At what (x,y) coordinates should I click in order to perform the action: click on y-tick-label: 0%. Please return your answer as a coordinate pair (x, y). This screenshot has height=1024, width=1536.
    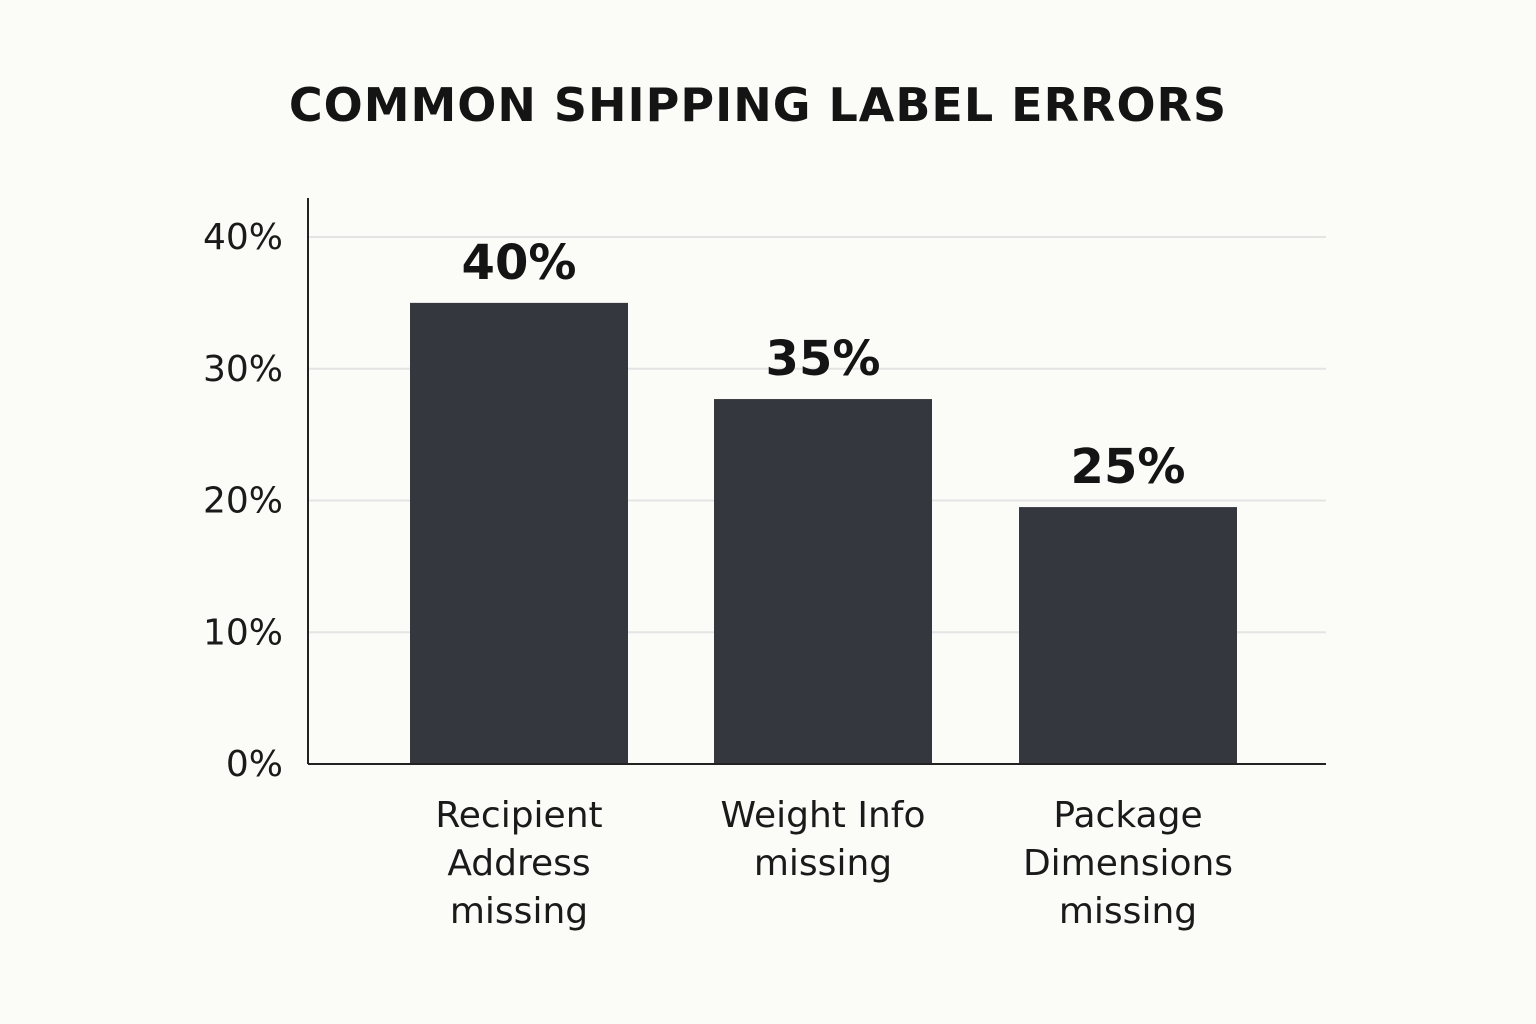
    Looking at the image, I should click on (254, 764).